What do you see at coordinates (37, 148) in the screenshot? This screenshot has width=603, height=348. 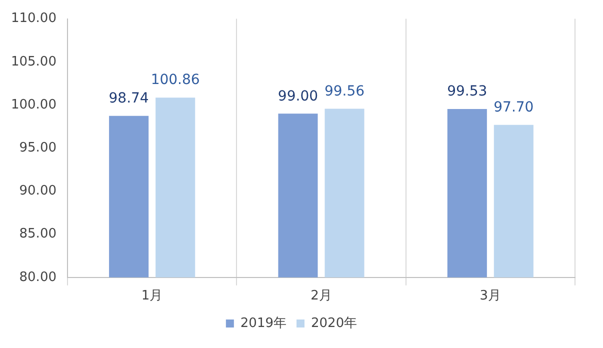 I see `y-tick-label: 95.00` at bounding box center [37, 148].